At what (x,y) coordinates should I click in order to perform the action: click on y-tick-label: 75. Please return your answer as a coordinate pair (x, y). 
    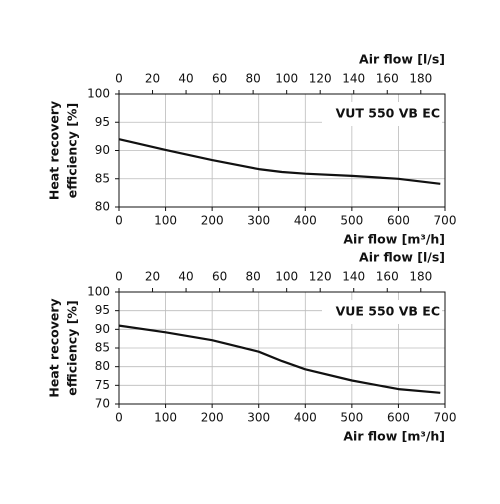
    Looking at the image, I should click on (102, 385).